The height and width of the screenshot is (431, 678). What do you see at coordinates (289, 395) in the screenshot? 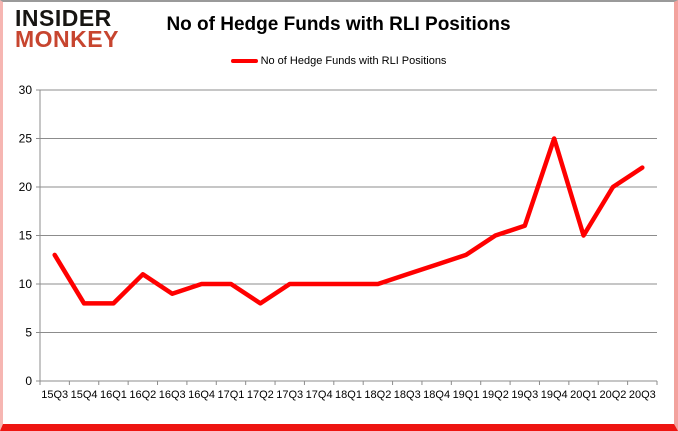
I see `x-axis-tick-label: 17Q3` at bounding box center [289, 395].